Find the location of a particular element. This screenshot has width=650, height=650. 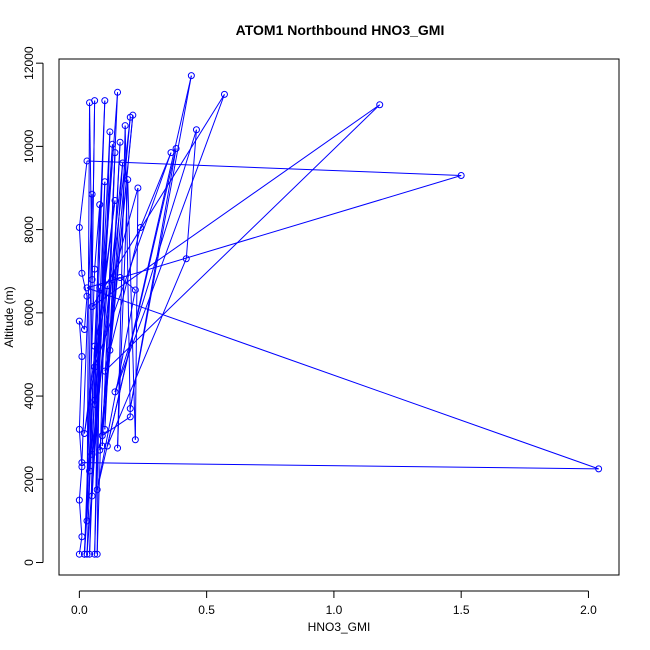

x-tick-label: 0.0 is located at coordinates (79, 610).